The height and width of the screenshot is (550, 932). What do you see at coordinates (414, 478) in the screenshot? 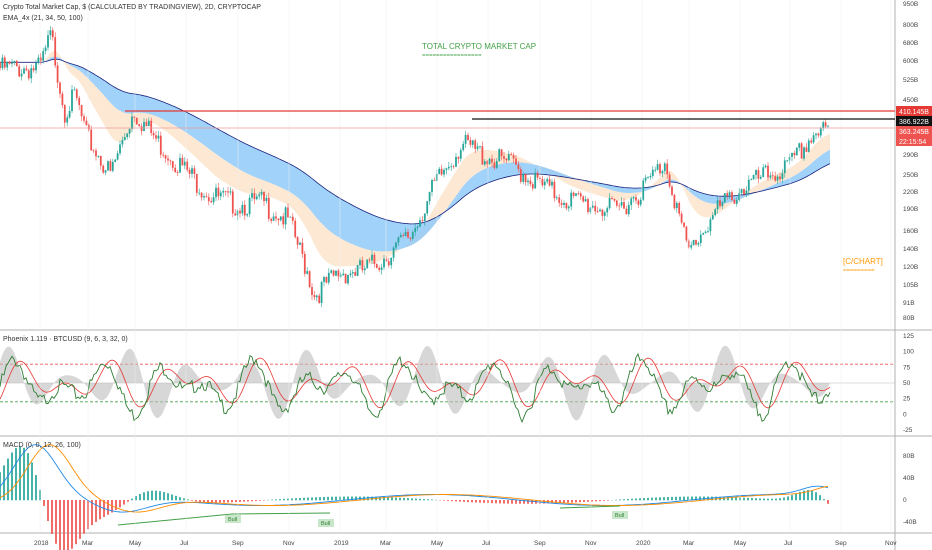
I see `macd-signal-line` at bounding box center [414, 478].